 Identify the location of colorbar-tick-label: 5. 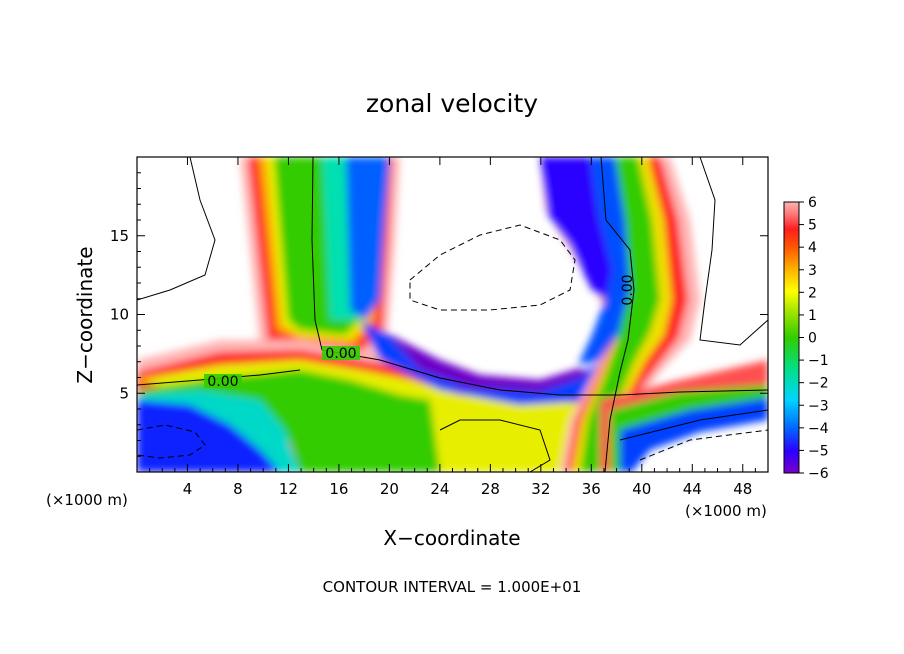
(812, 226).